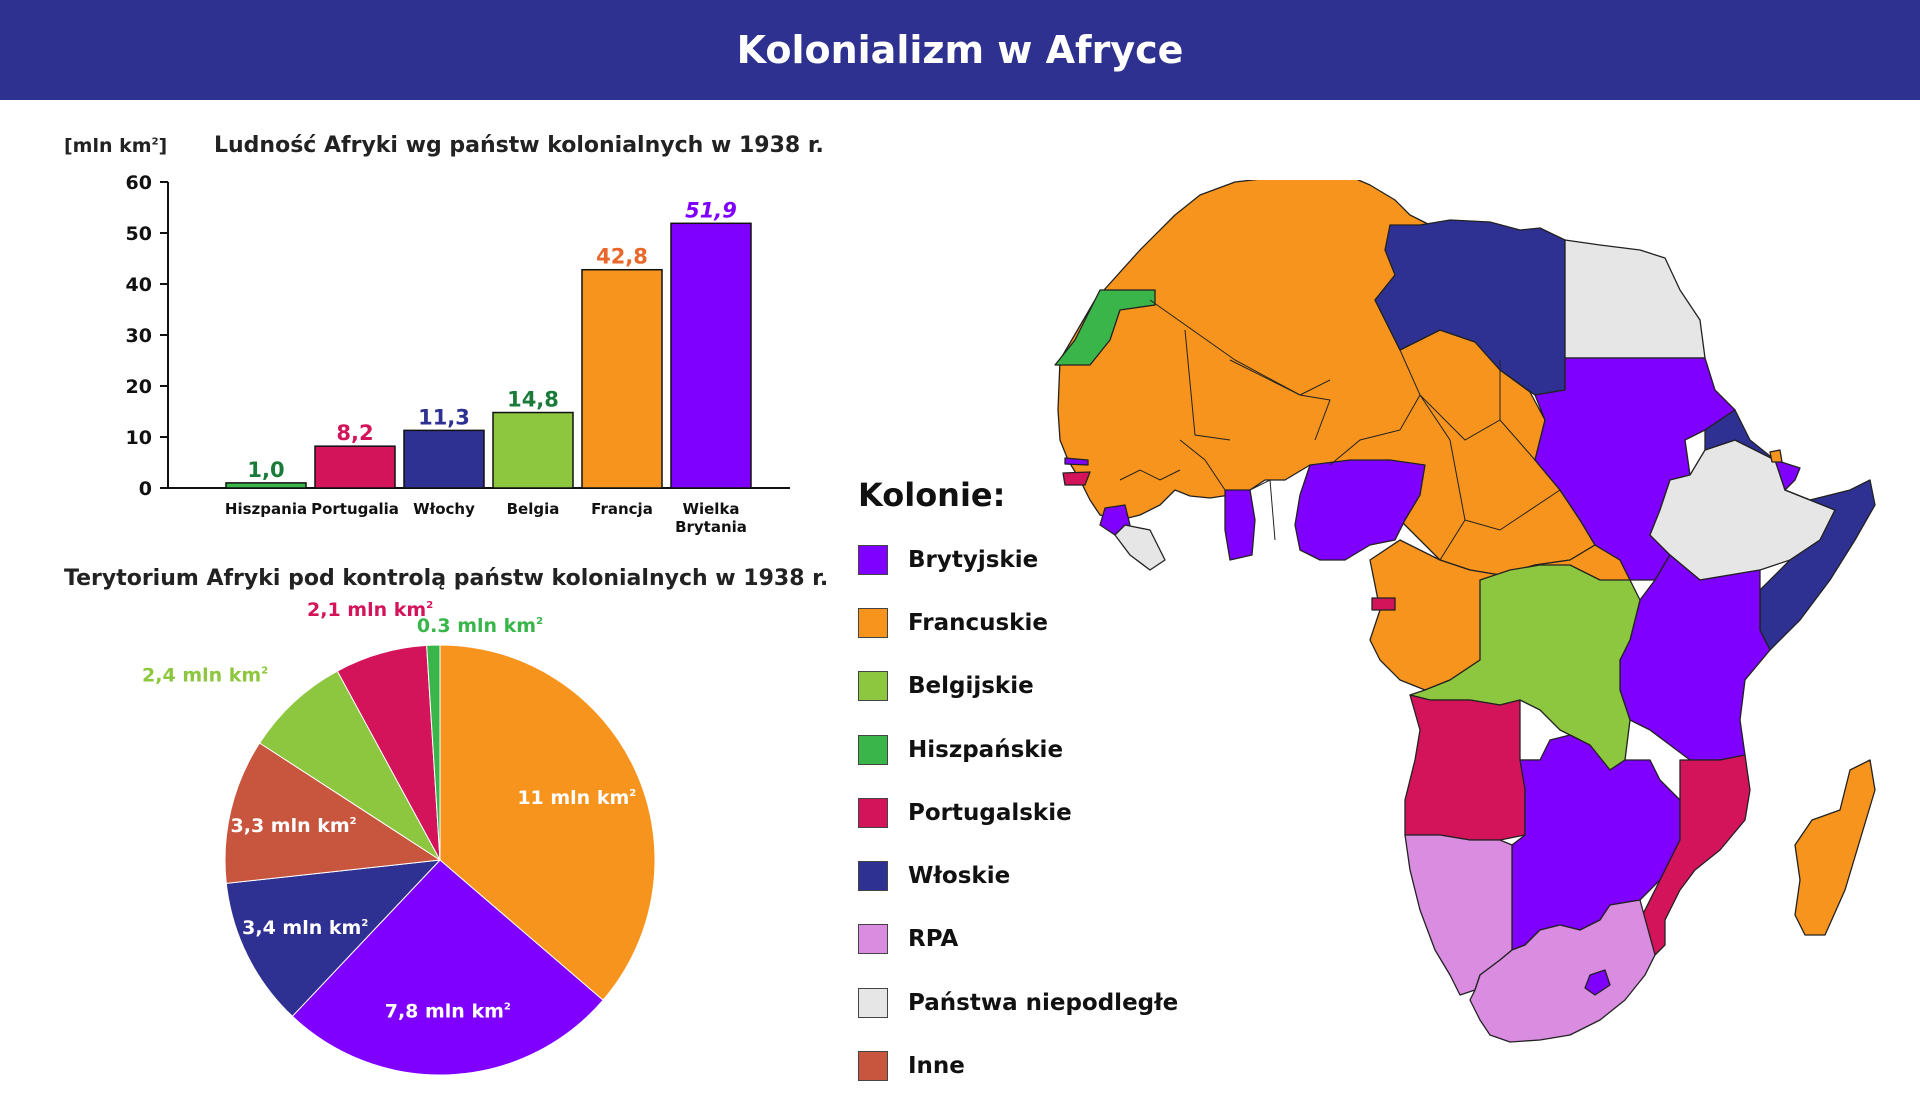  Describe the element at coordinates (1038, 875) in the screenshot. I see `legend-item: Włoskie` at that location.